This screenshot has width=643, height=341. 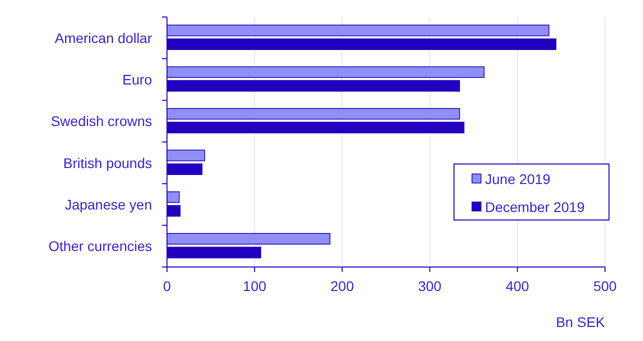 What do you see at coordinates (430, 286) in the screenshot?
I see `x-tick-label: 300` at bounding box center [430, 286].